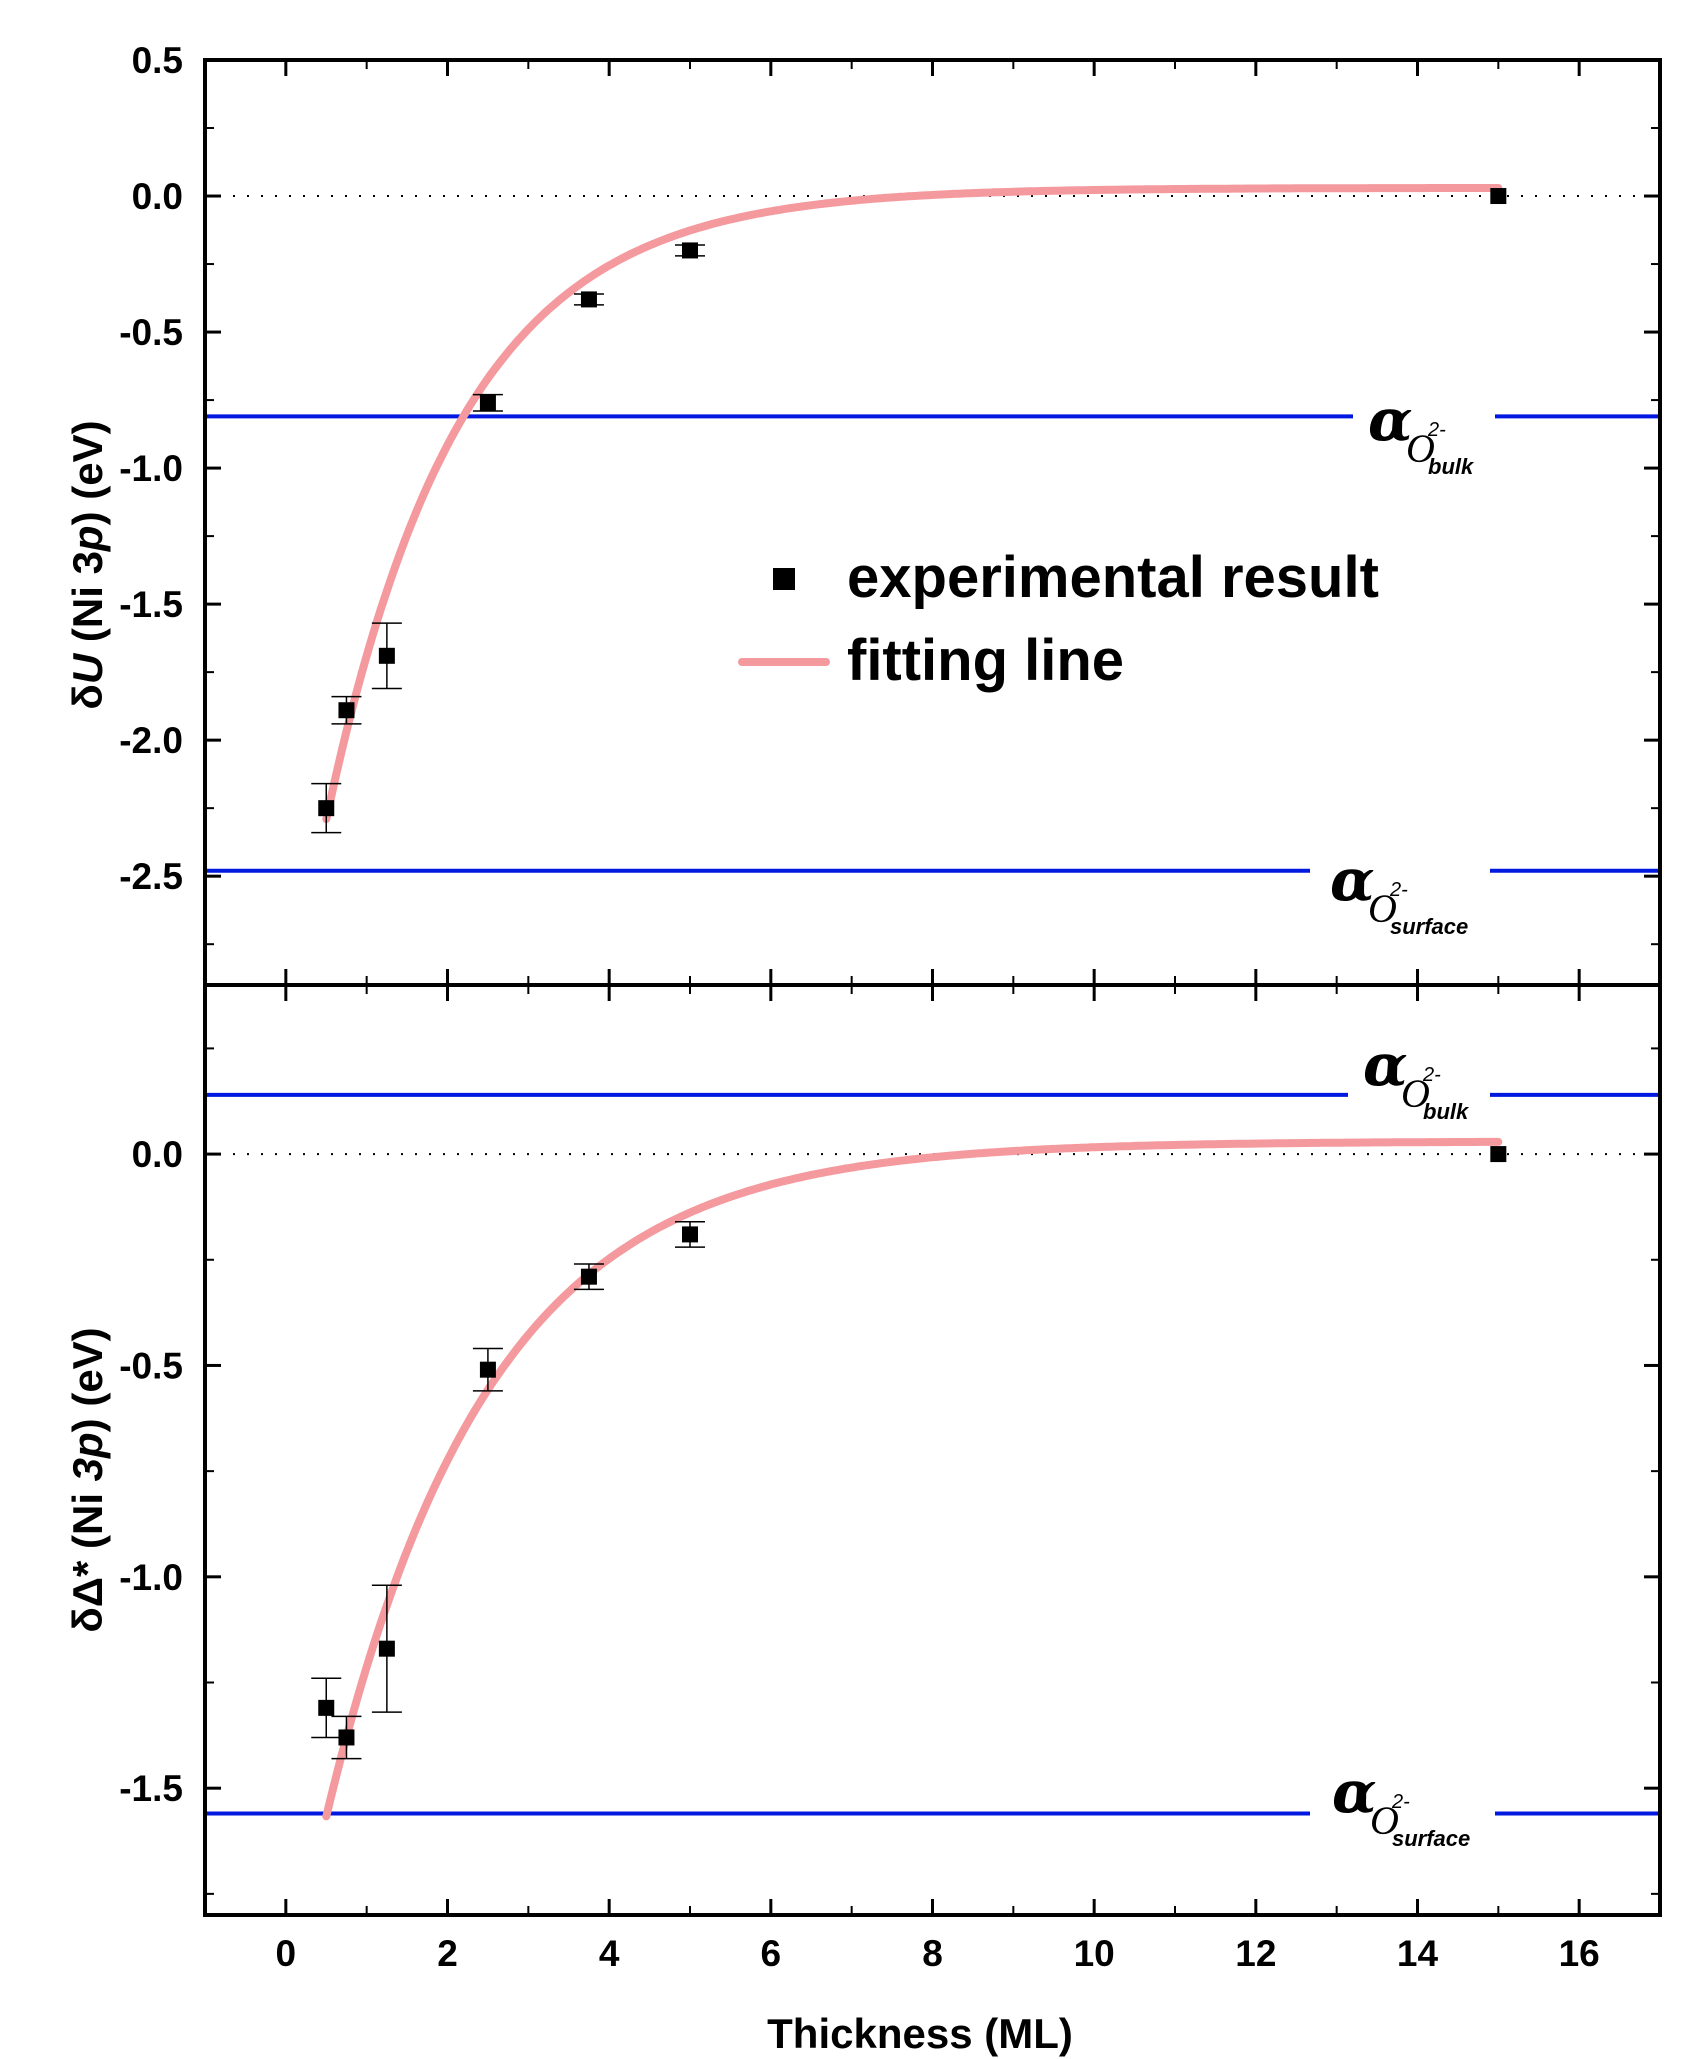  What do you see at coordinates (784, 579) in the screenshot?
I see `legend-marker-square` at bounding box center [784, 579].